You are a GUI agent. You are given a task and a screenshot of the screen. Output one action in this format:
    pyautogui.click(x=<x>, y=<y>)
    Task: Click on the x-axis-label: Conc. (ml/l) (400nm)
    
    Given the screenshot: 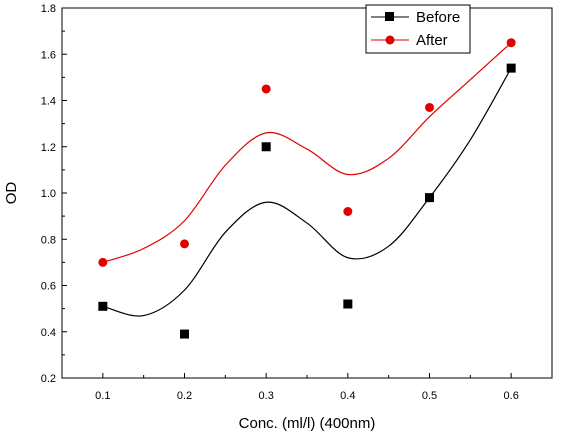 What is the action you would take?
    pyautogui.click(x=307, y=423)
    